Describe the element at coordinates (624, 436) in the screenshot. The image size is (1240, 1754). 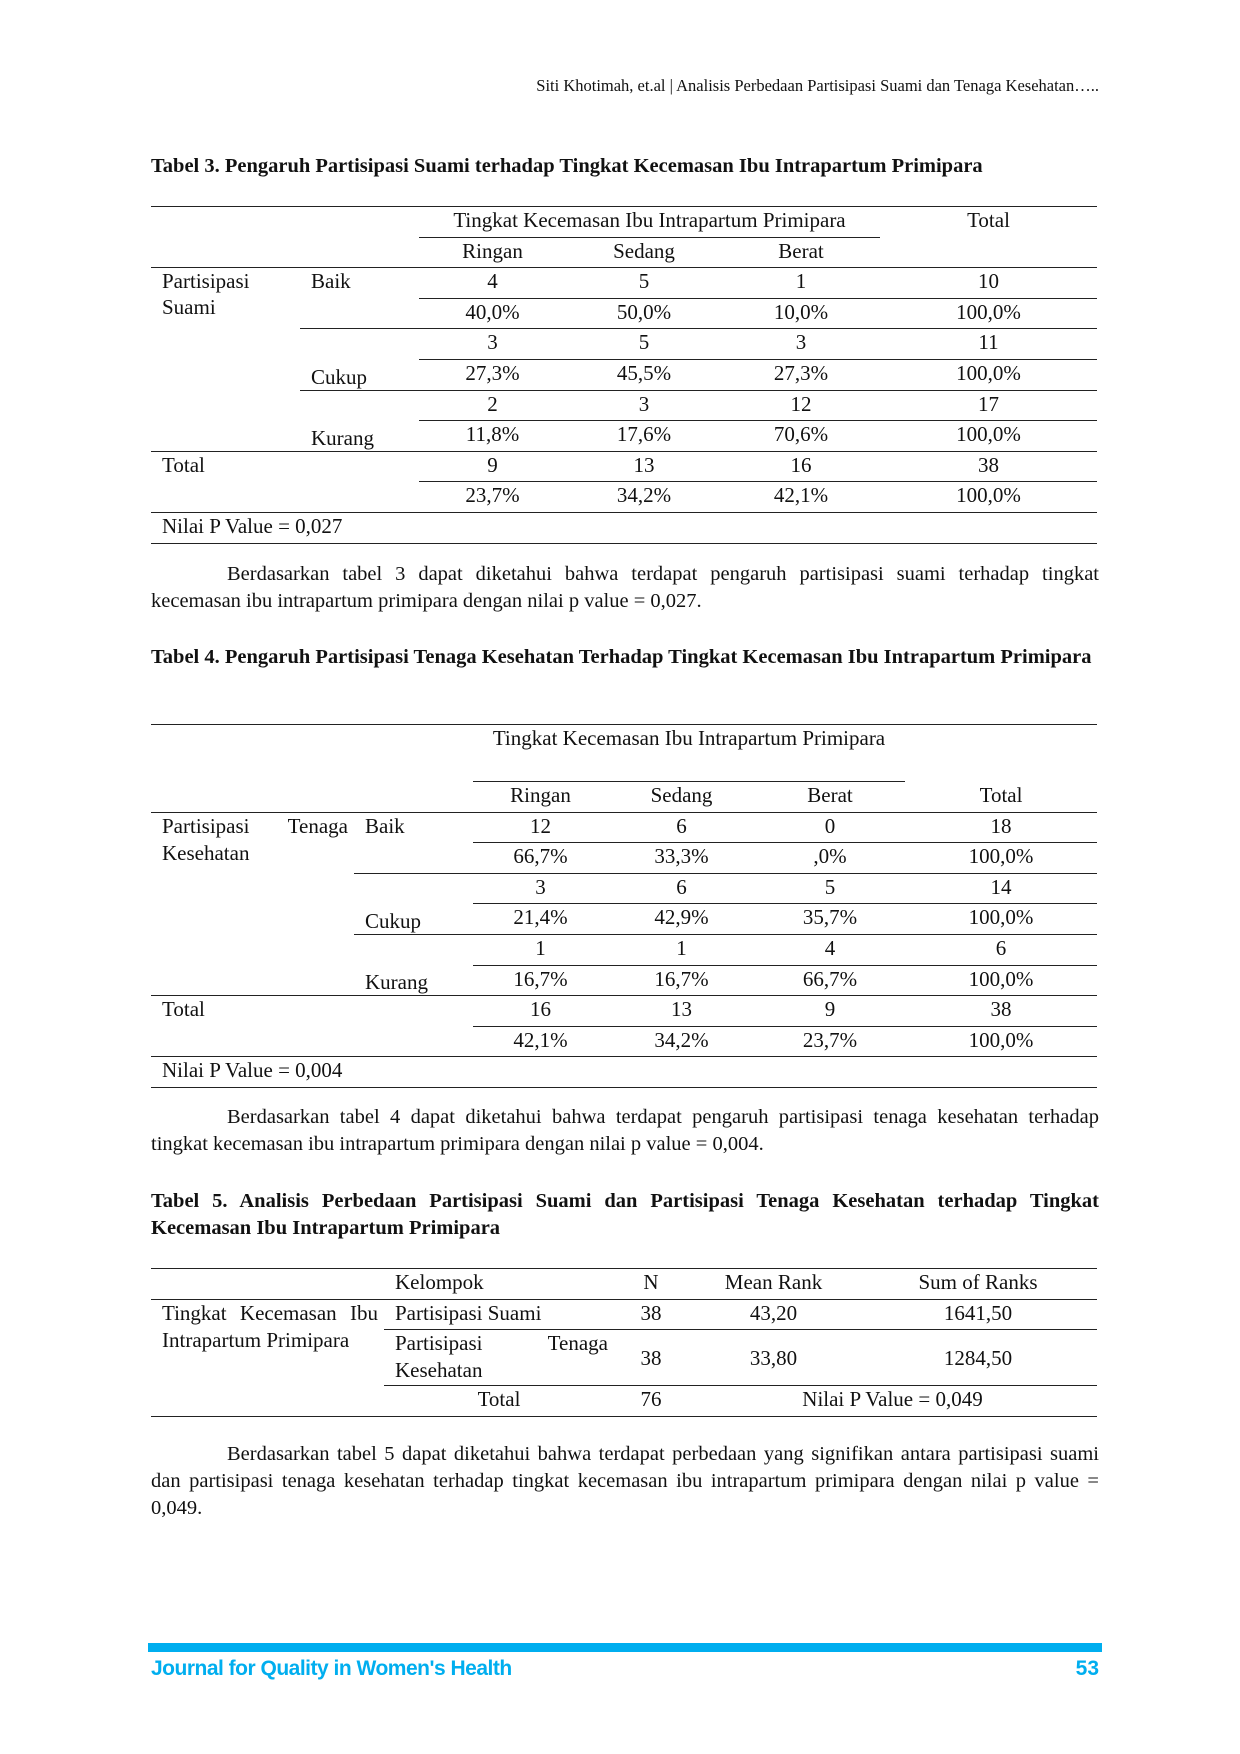
I see `table-row: 11,8% 17,6% 70,6% 100,0%` at that location.